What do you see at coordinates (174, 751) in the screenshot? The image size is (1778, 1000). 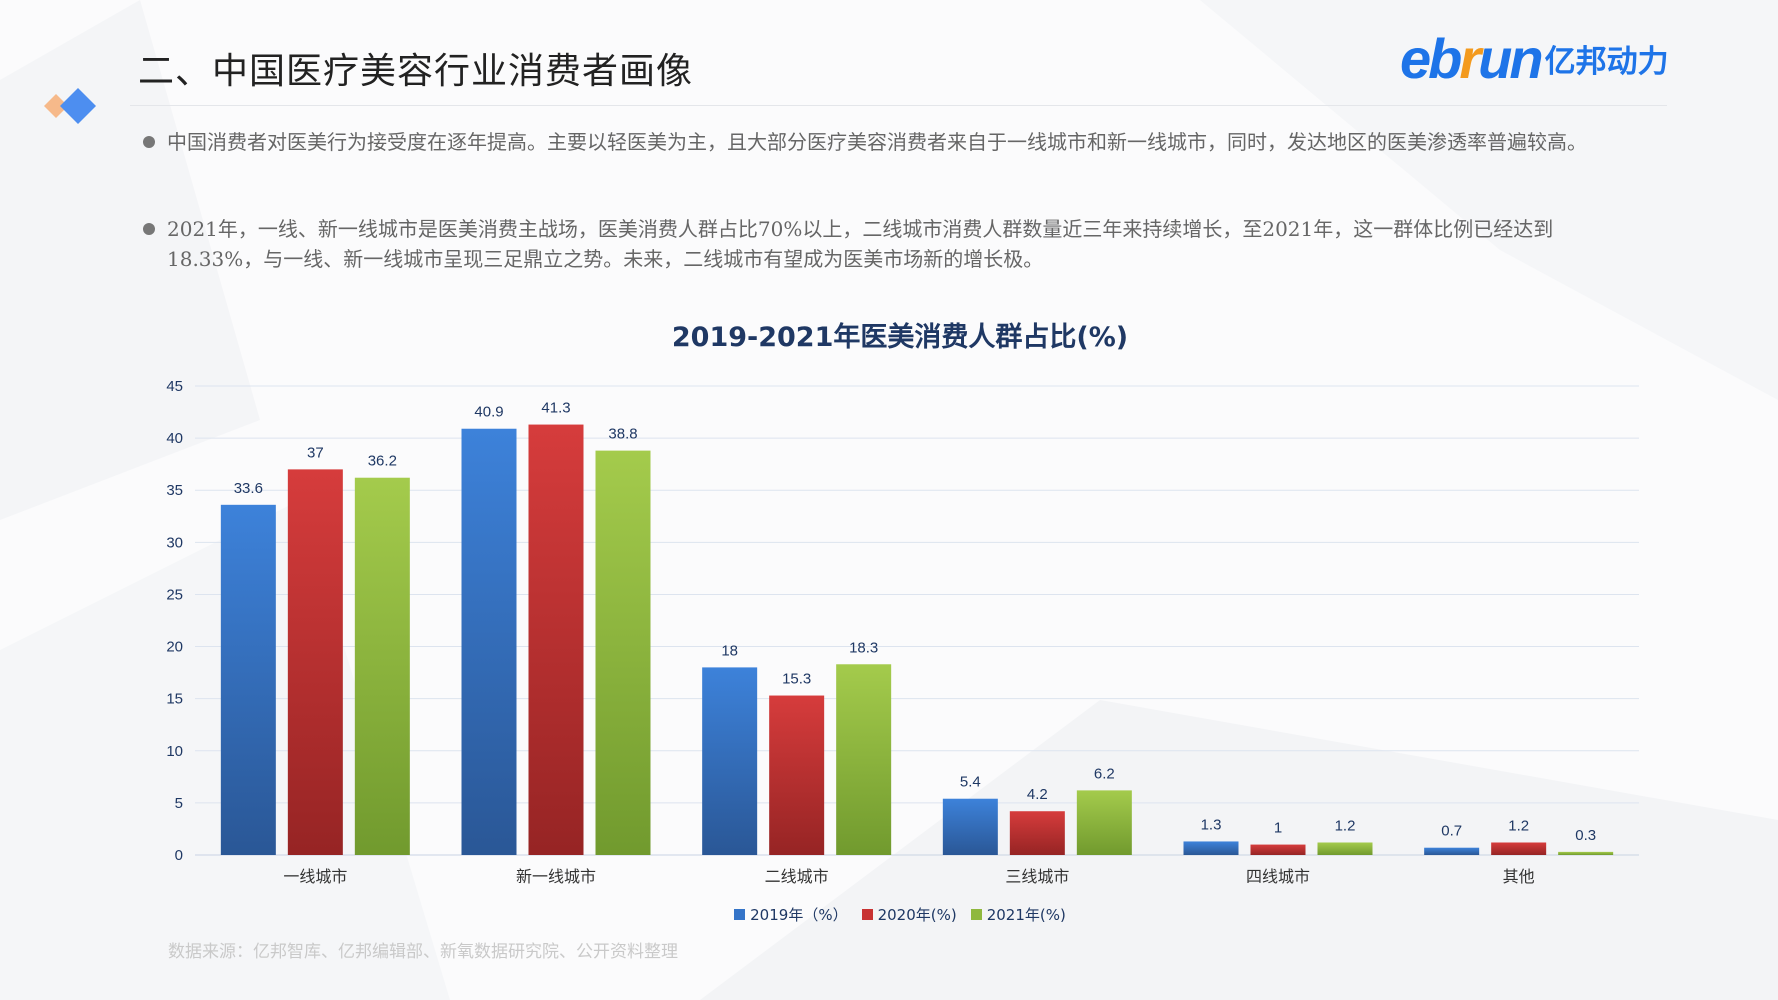 I see `y-tick-label: 10` at bounding box center [174, 751].